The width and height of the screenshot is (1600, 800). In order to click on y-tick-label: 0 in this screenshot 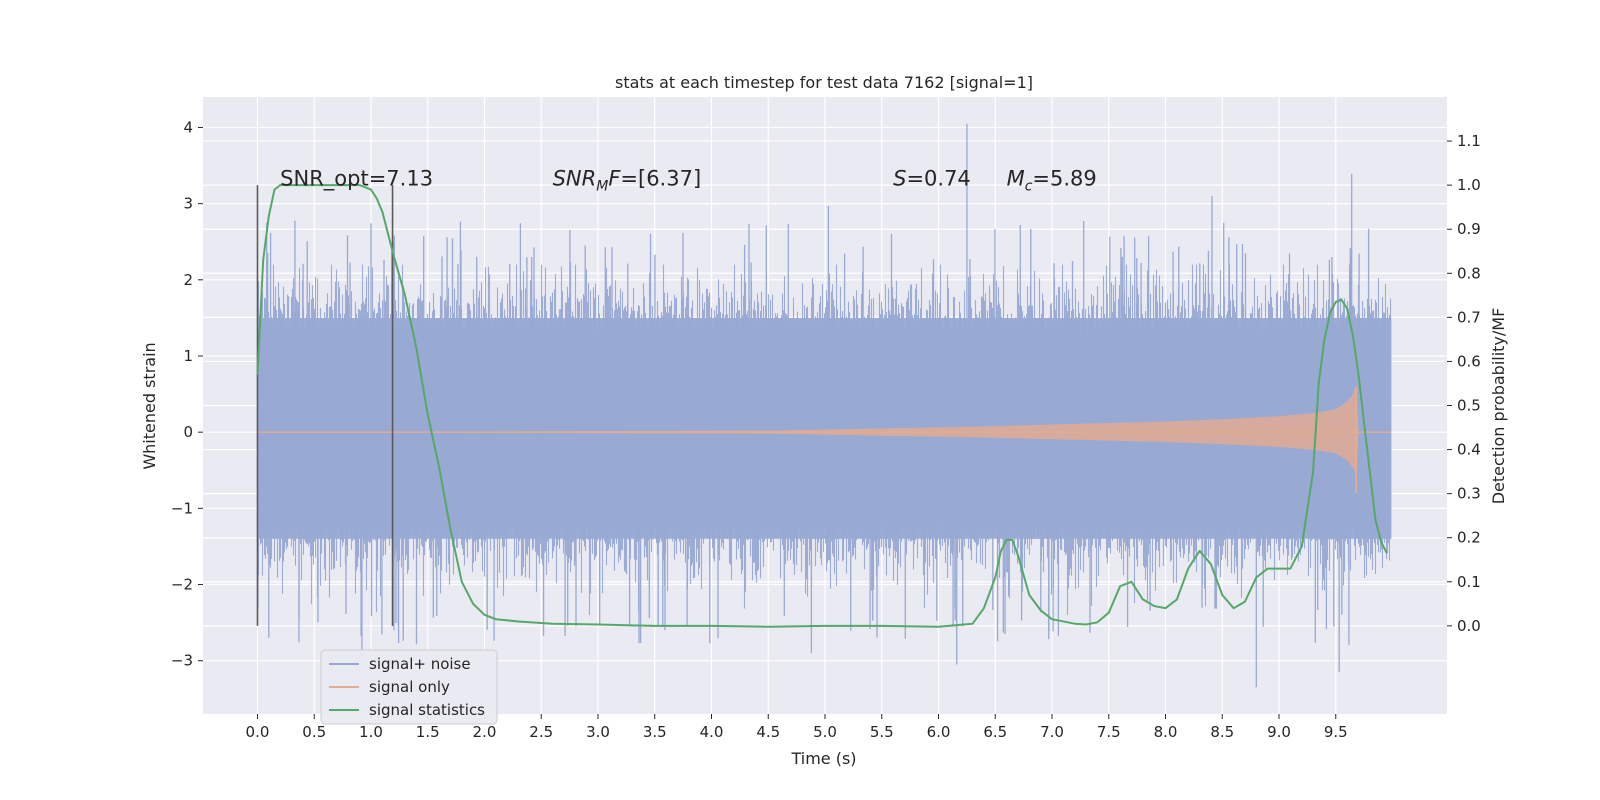, I will do `click(188, 432)`.